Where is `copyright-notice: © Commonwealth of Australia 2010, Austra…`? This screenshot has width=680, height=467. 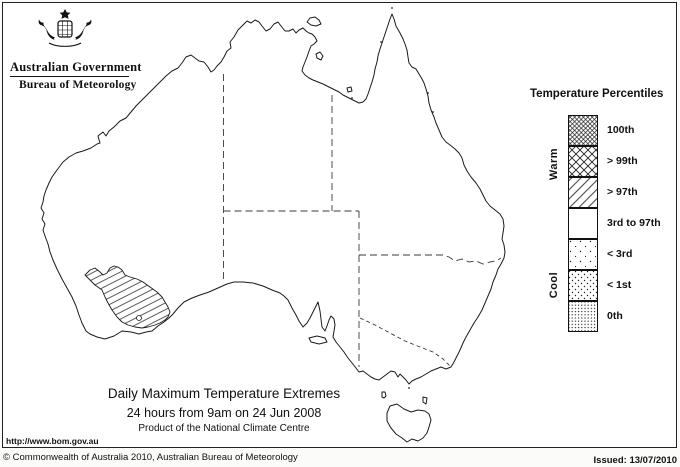
copyright-notice: © Commonwealth of Australia 2010, Austra… is located at coordinates (150, 457).